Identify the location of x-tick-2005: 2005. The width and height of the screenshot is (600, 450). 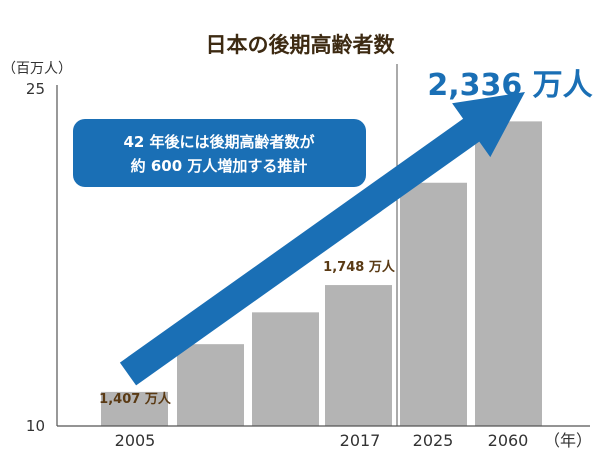
(135, 440).